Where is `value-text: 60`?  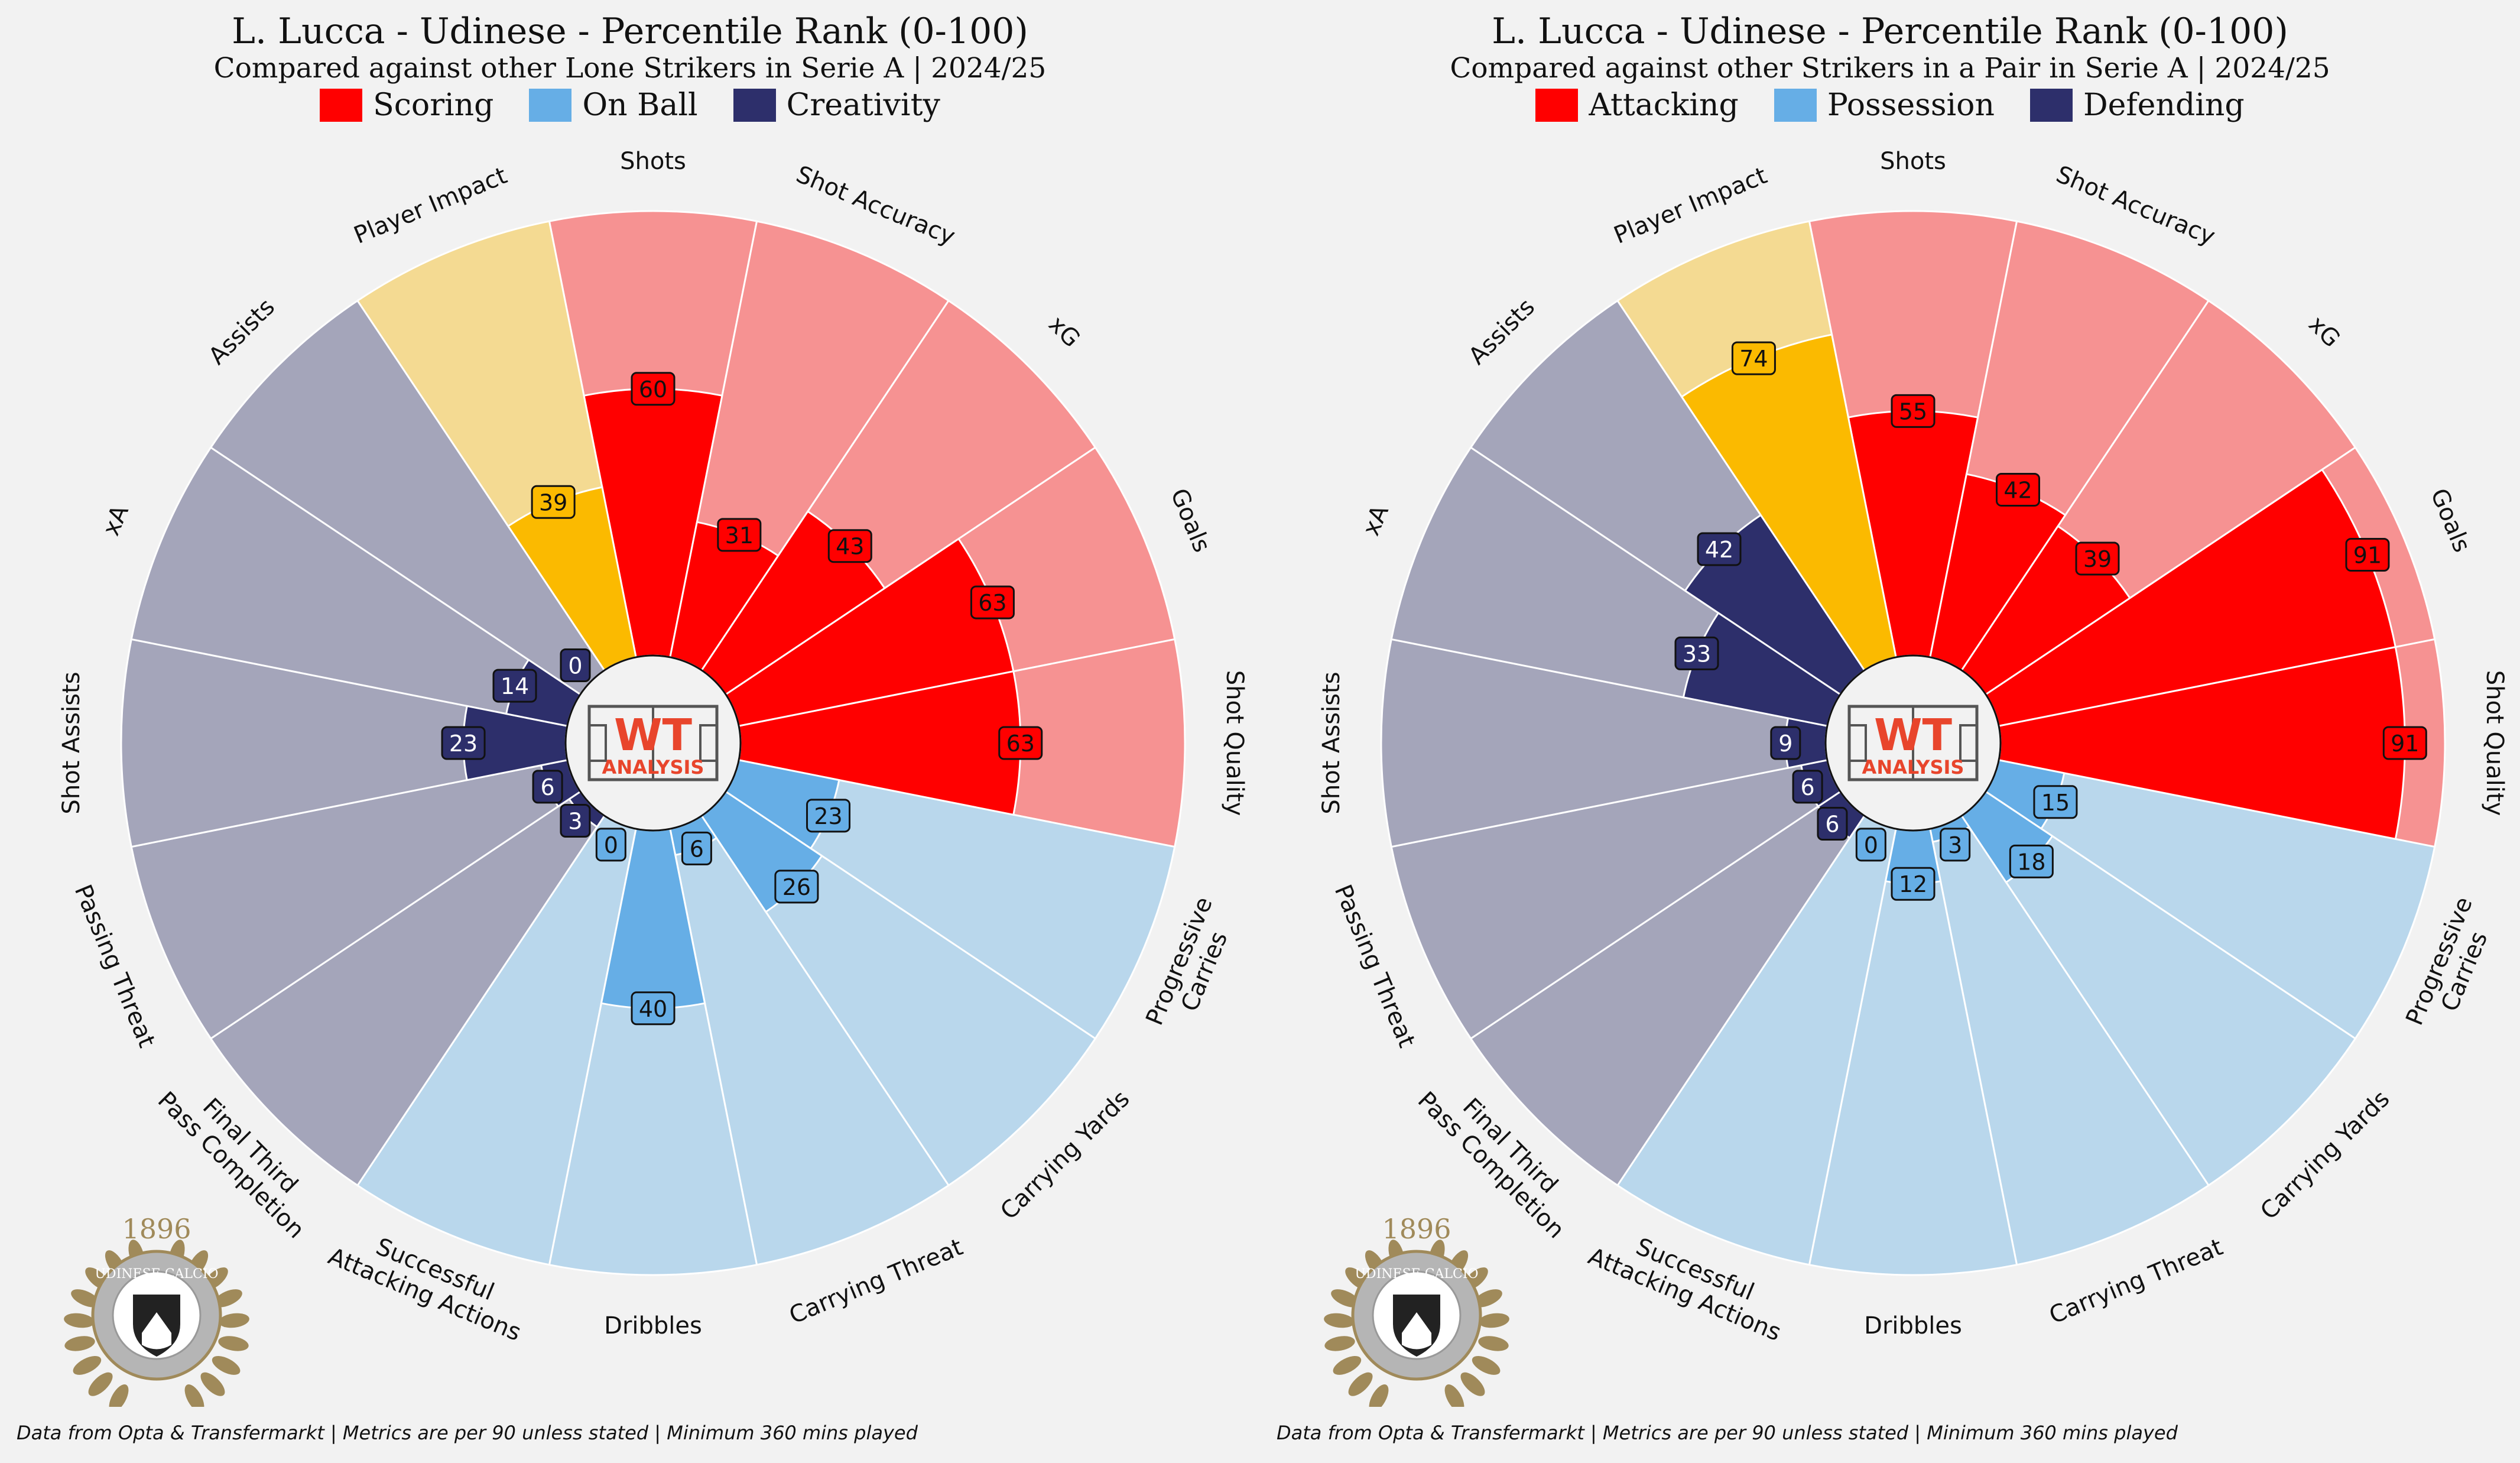 value-text: 60 is located at coordinates (653, 390).